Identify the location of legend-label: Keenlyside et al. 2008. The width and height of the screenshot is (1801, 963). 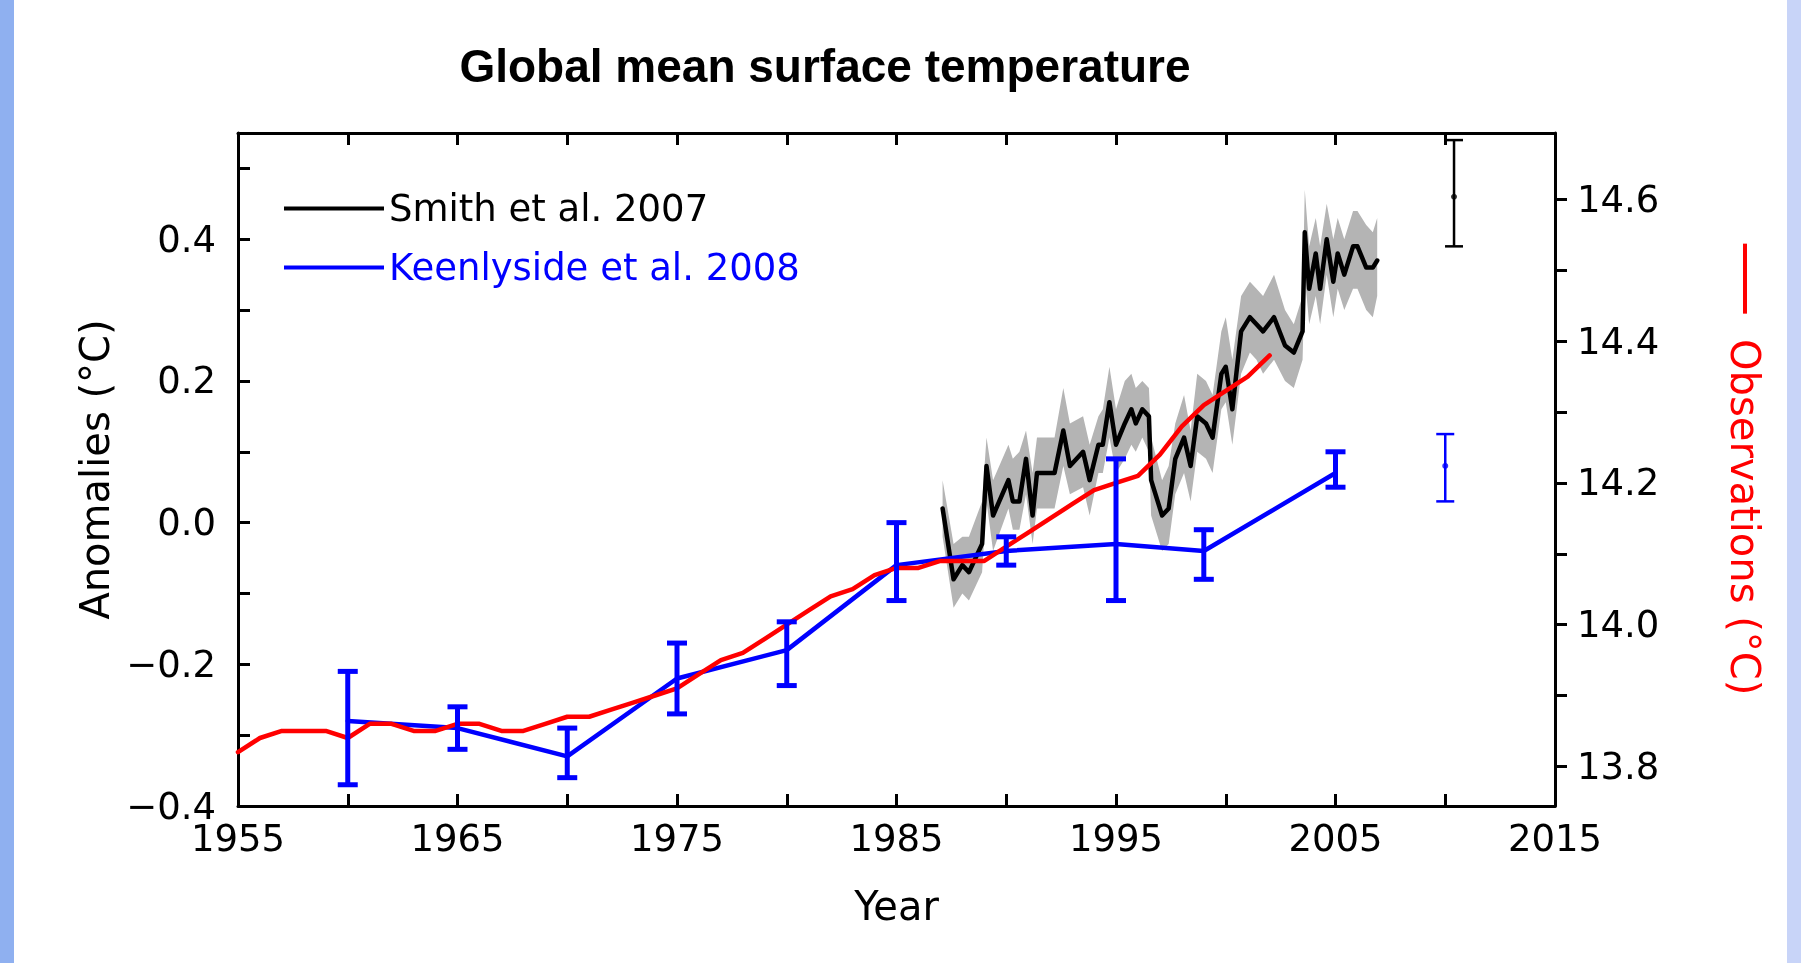
(594, 267).